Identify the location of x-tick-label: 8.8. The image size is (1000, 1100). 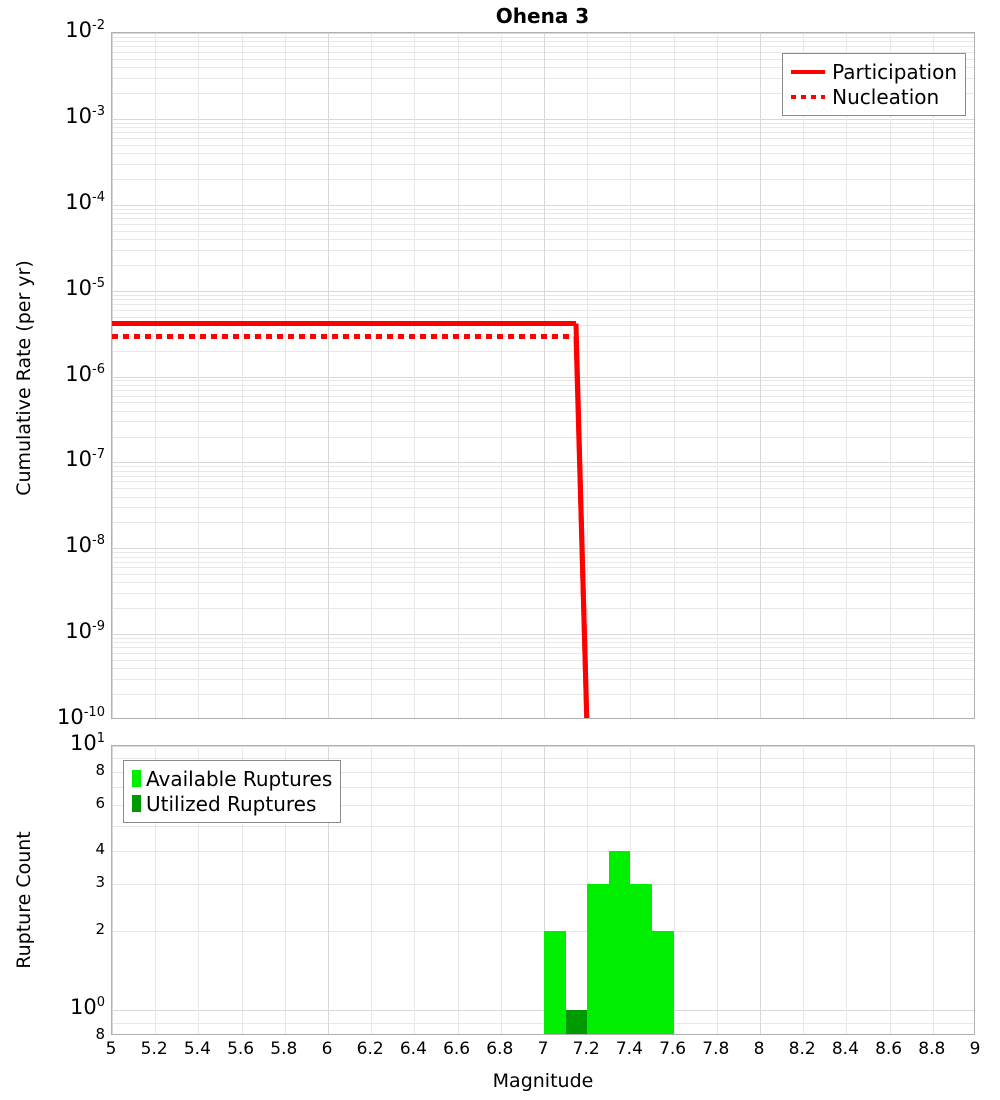
(932, 1049).